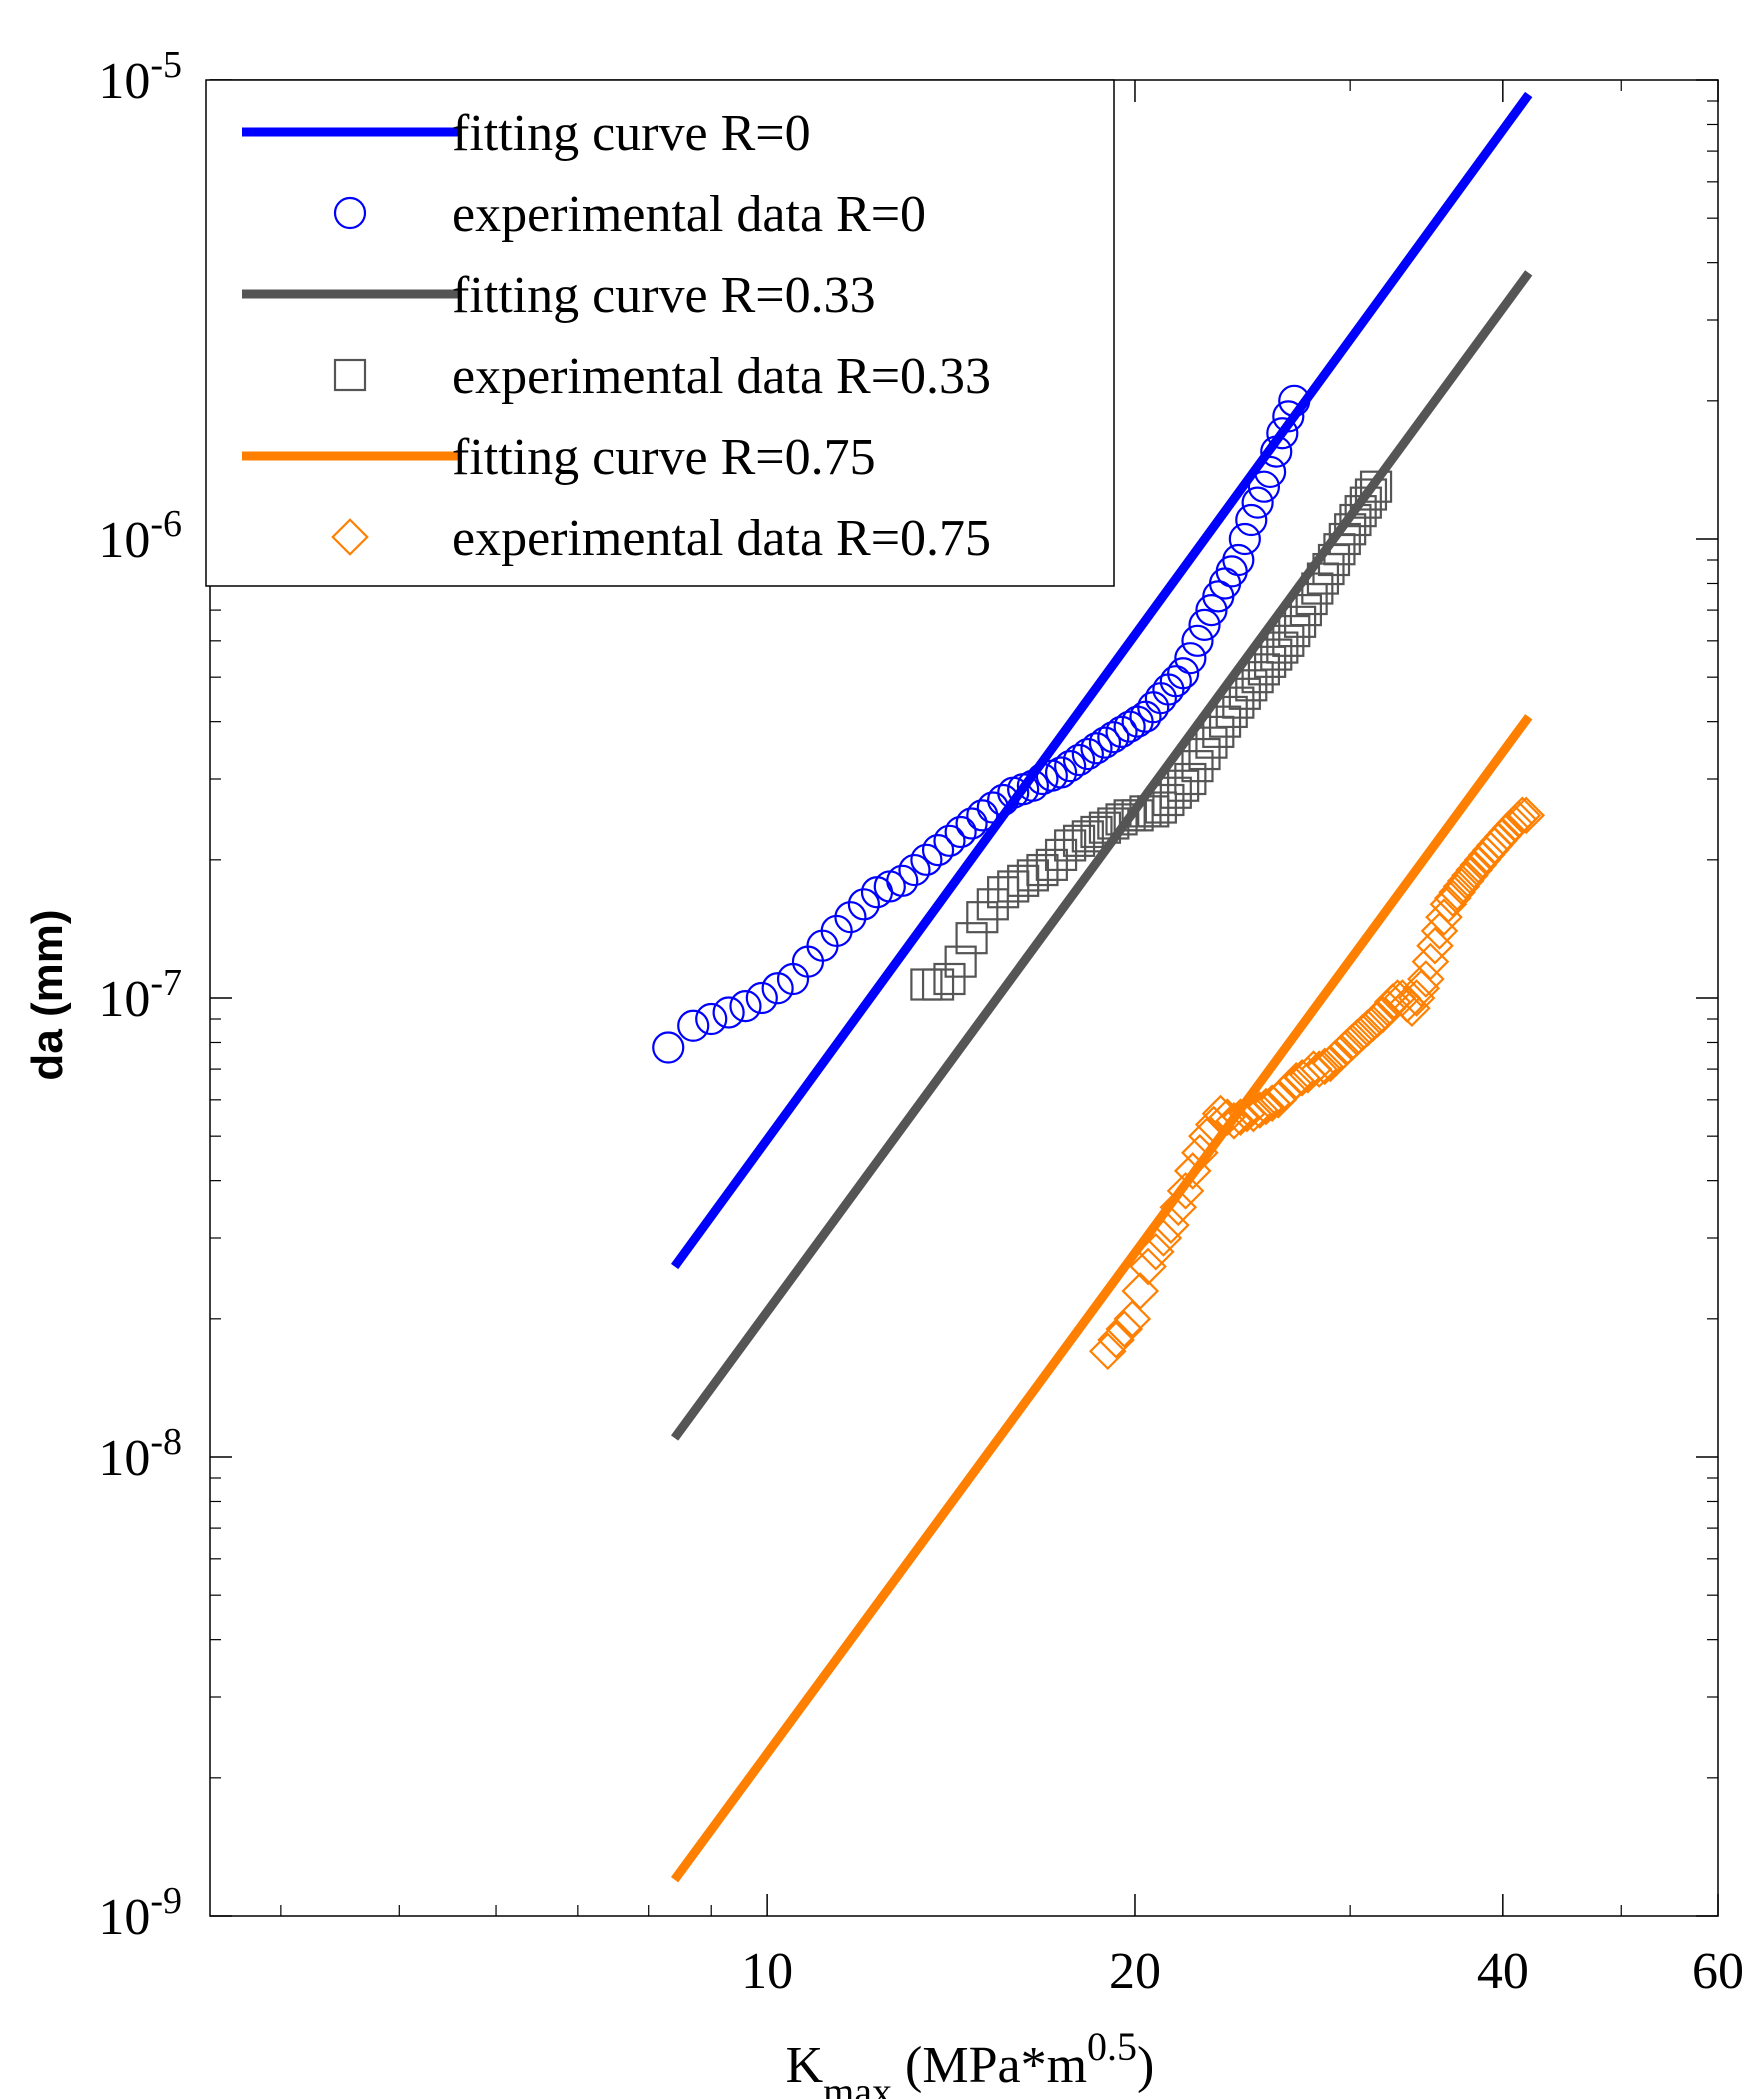  I want to click on y-tick-label: 10⁻⁷, so click(140, 995).